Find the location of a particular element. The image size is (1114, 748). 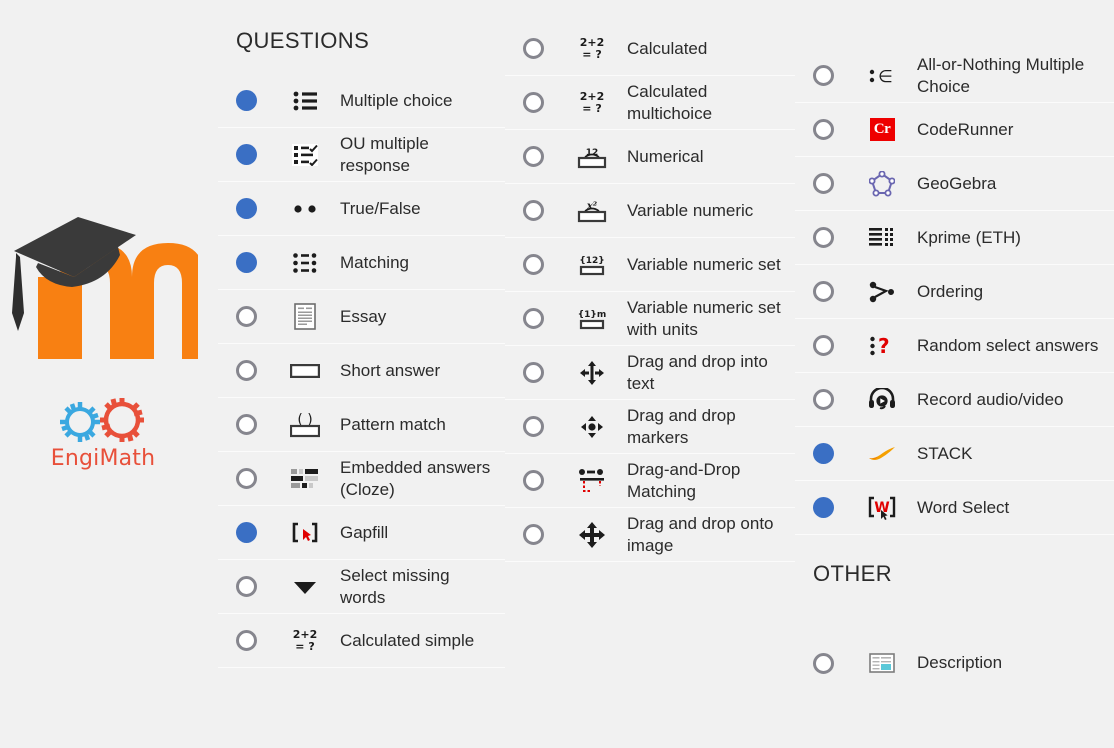

numerical-top-text: 12 is located at coordinates (592, 153).